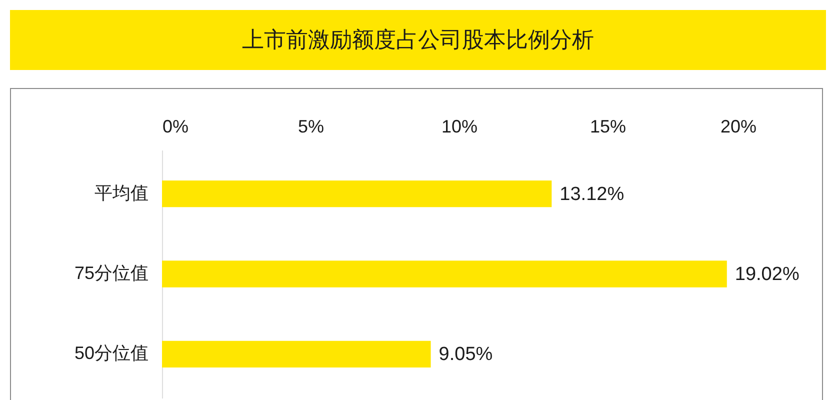  What do you see at coordinates (465, 355) in the screenshot?
I see `data-label: 9.05%` at bounding box center [465, 355].